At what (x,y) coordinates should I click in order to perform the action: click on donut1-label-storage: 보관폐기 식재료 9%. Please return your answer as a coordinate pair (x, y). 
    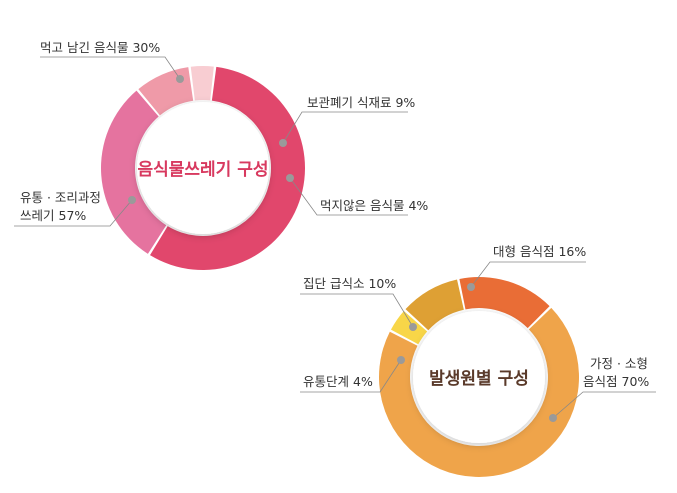
    Looking at the image, I should click on (361, 102).